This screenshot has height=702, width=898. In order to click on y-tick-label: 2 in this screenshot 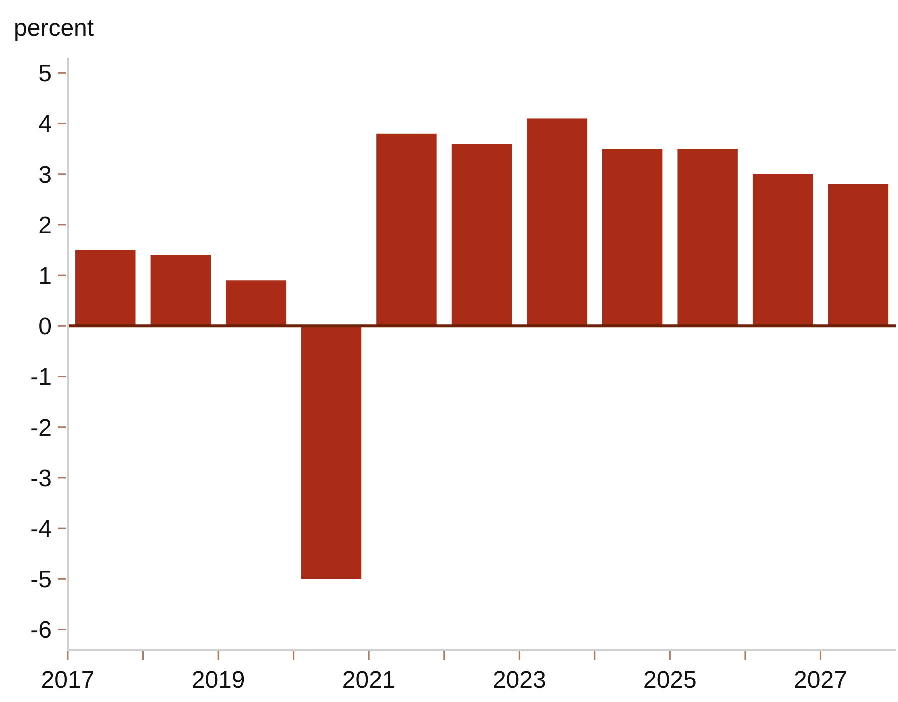, I will do `click(45, 226)`.